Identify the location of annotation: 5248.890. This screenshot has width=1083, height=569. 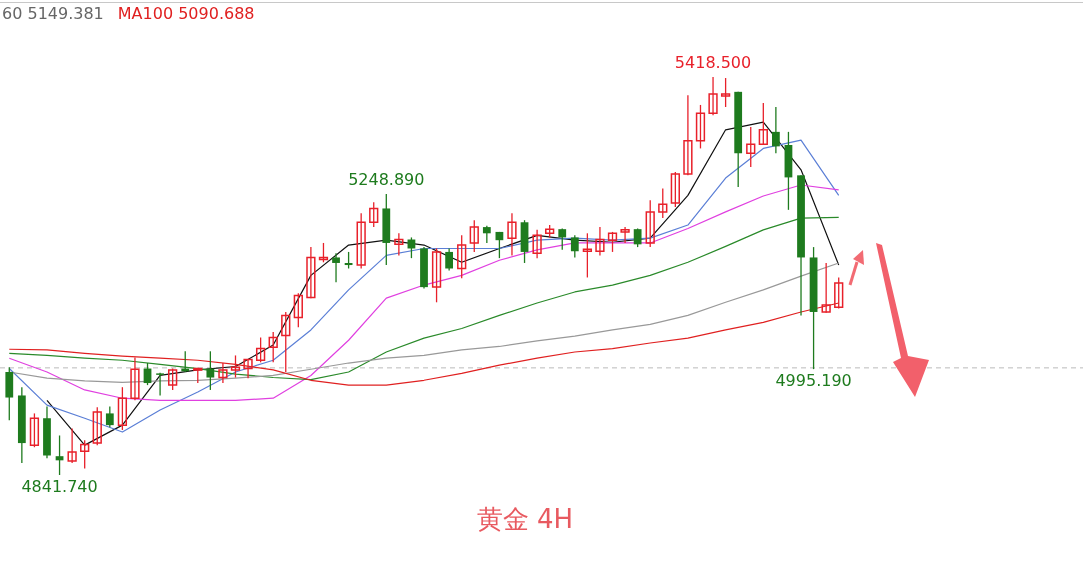
(386, 180).